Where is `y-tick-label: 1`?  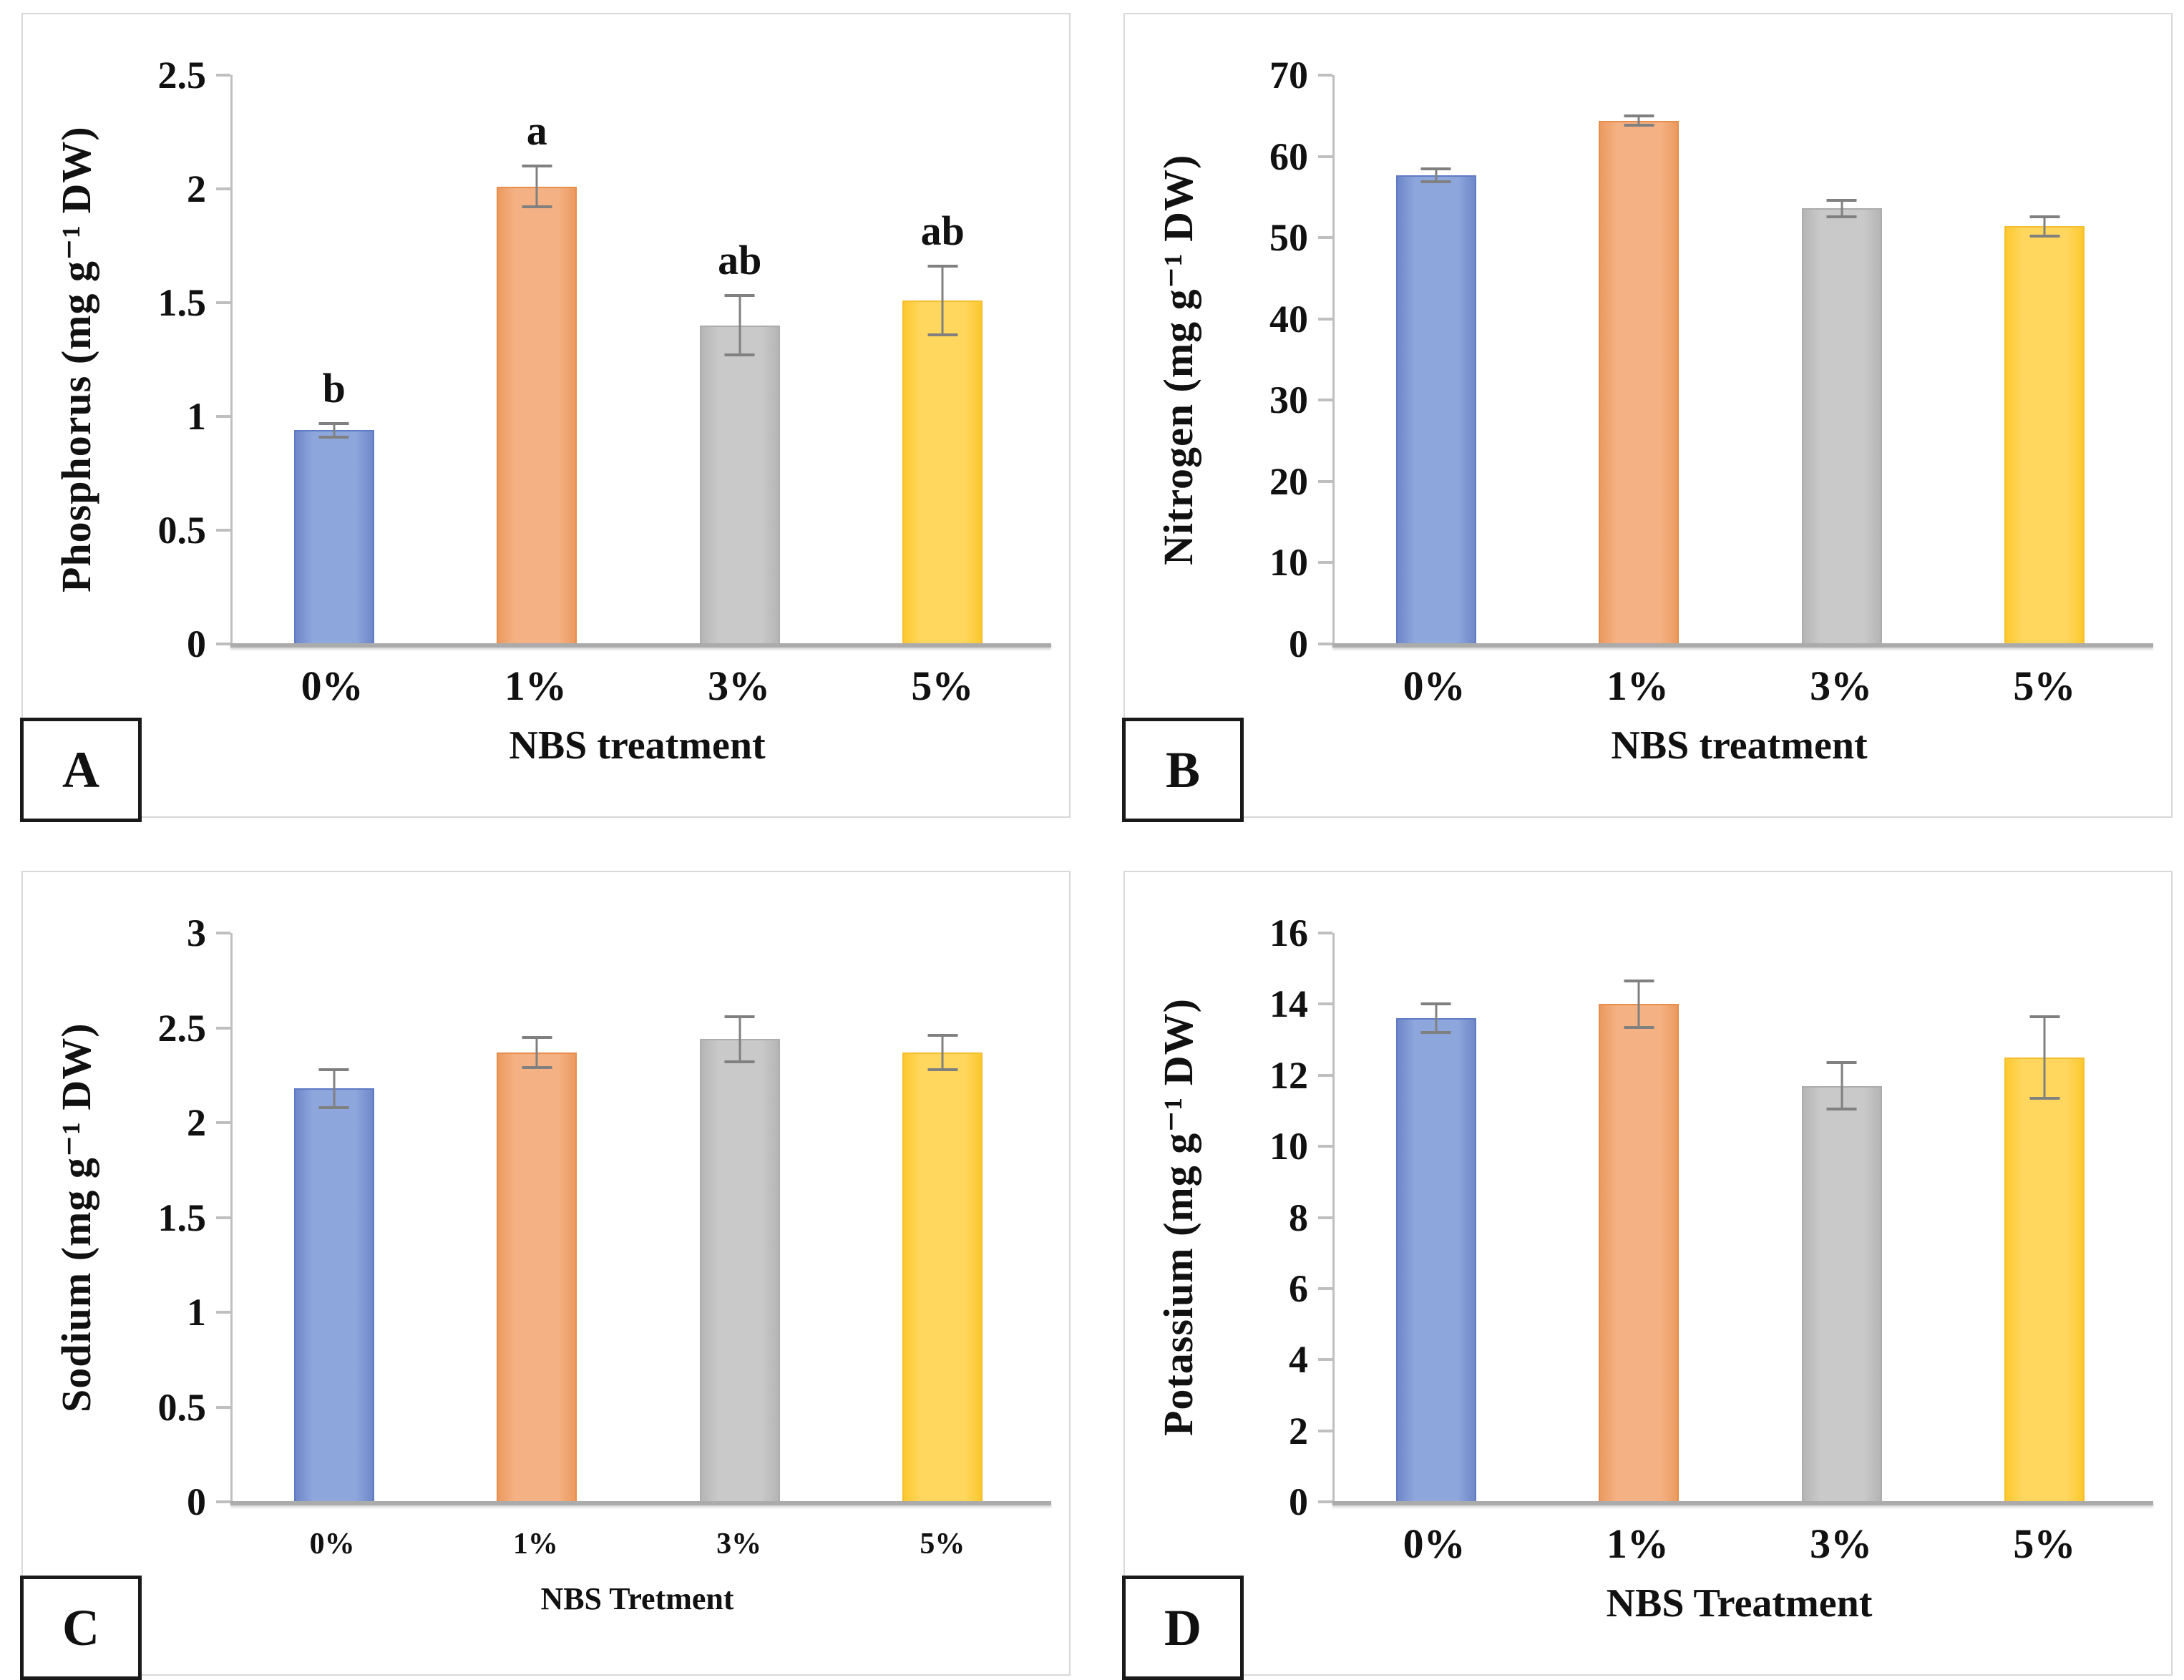
y-tick-label: 1 is located at coordinates (196, 1312).